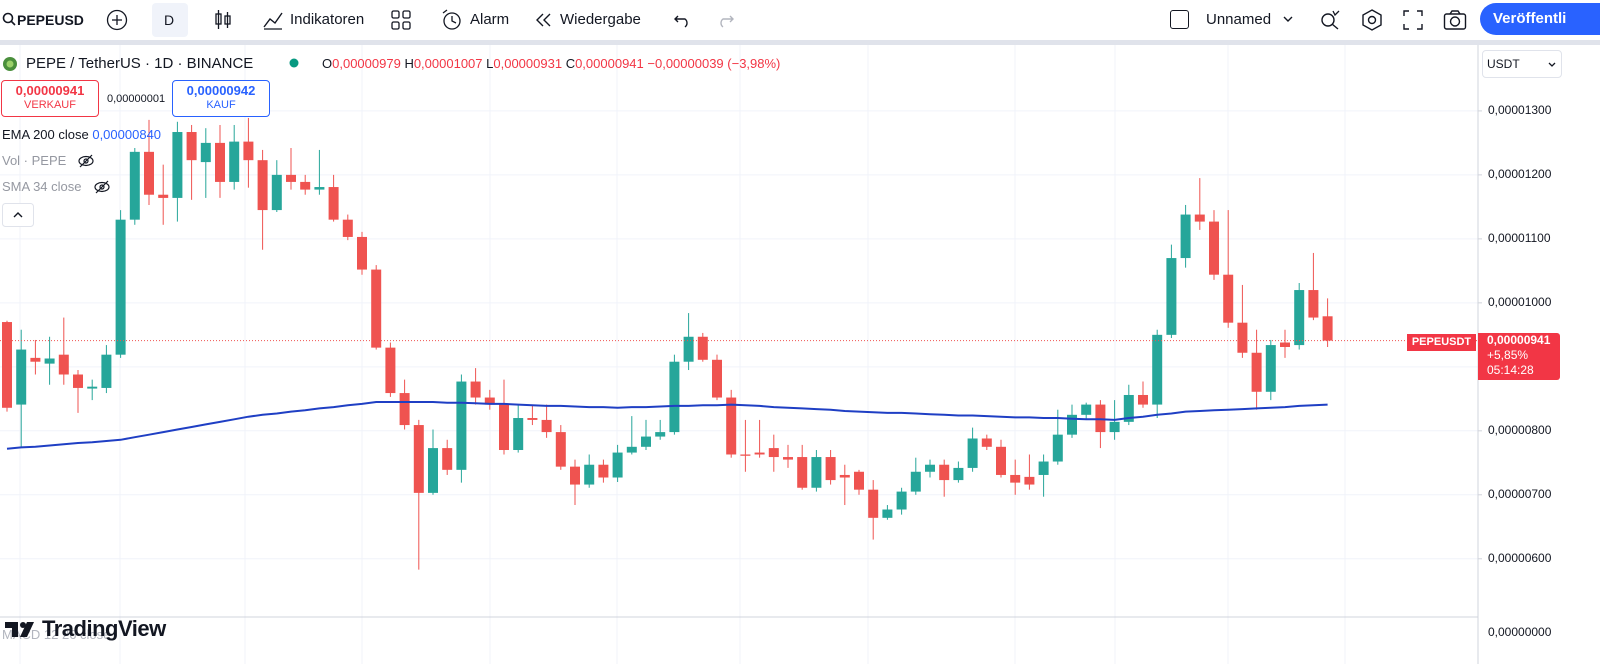 Image resolution: width=1600 pixels, height=664 pixels. I want to click on ema-legend: EMA 200 close 0,00000840, so click(81, 135).